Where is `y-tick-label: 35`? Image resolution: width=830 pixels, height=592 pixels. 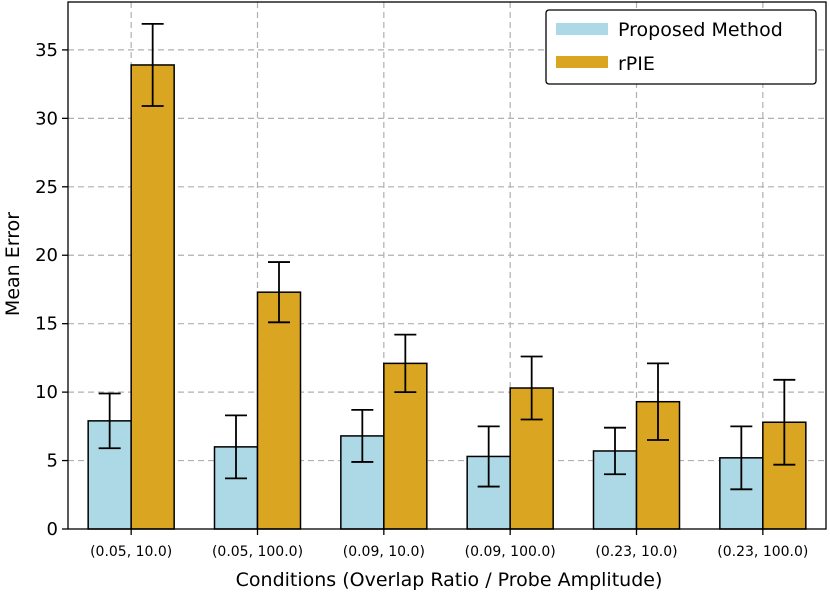
y-tick-label: 35 is located at coordinates (46, 50).